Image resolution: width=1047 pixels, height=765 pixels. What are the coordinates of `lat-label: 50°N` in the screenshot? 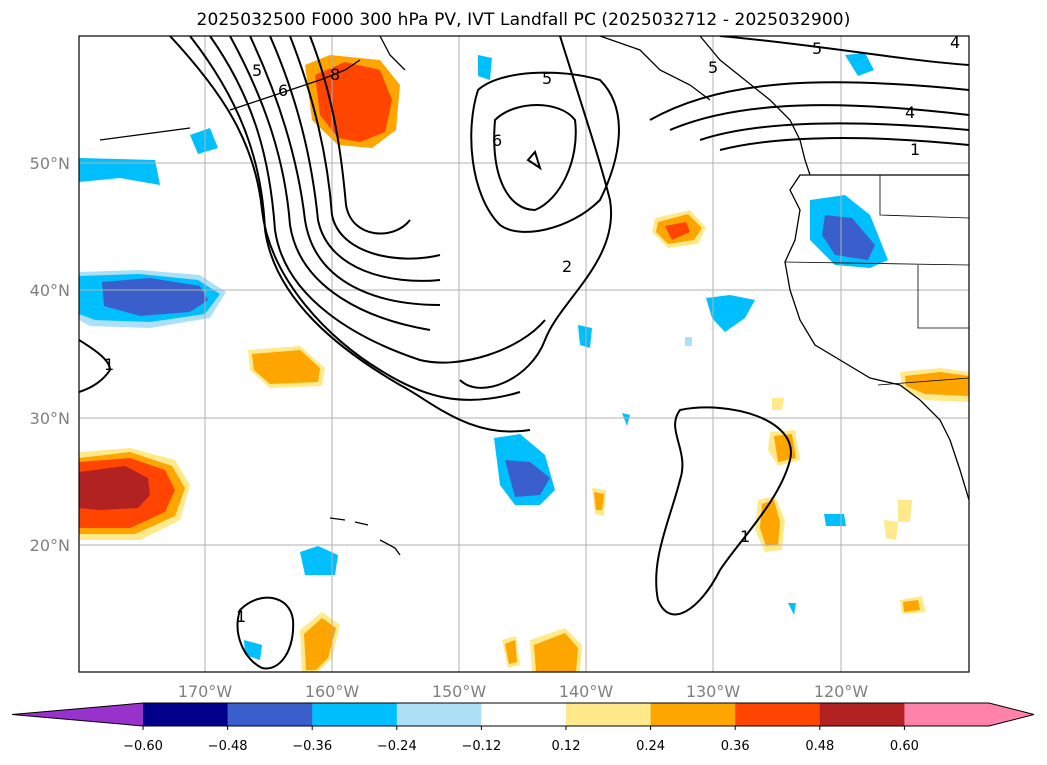 It's located at (50, 163).